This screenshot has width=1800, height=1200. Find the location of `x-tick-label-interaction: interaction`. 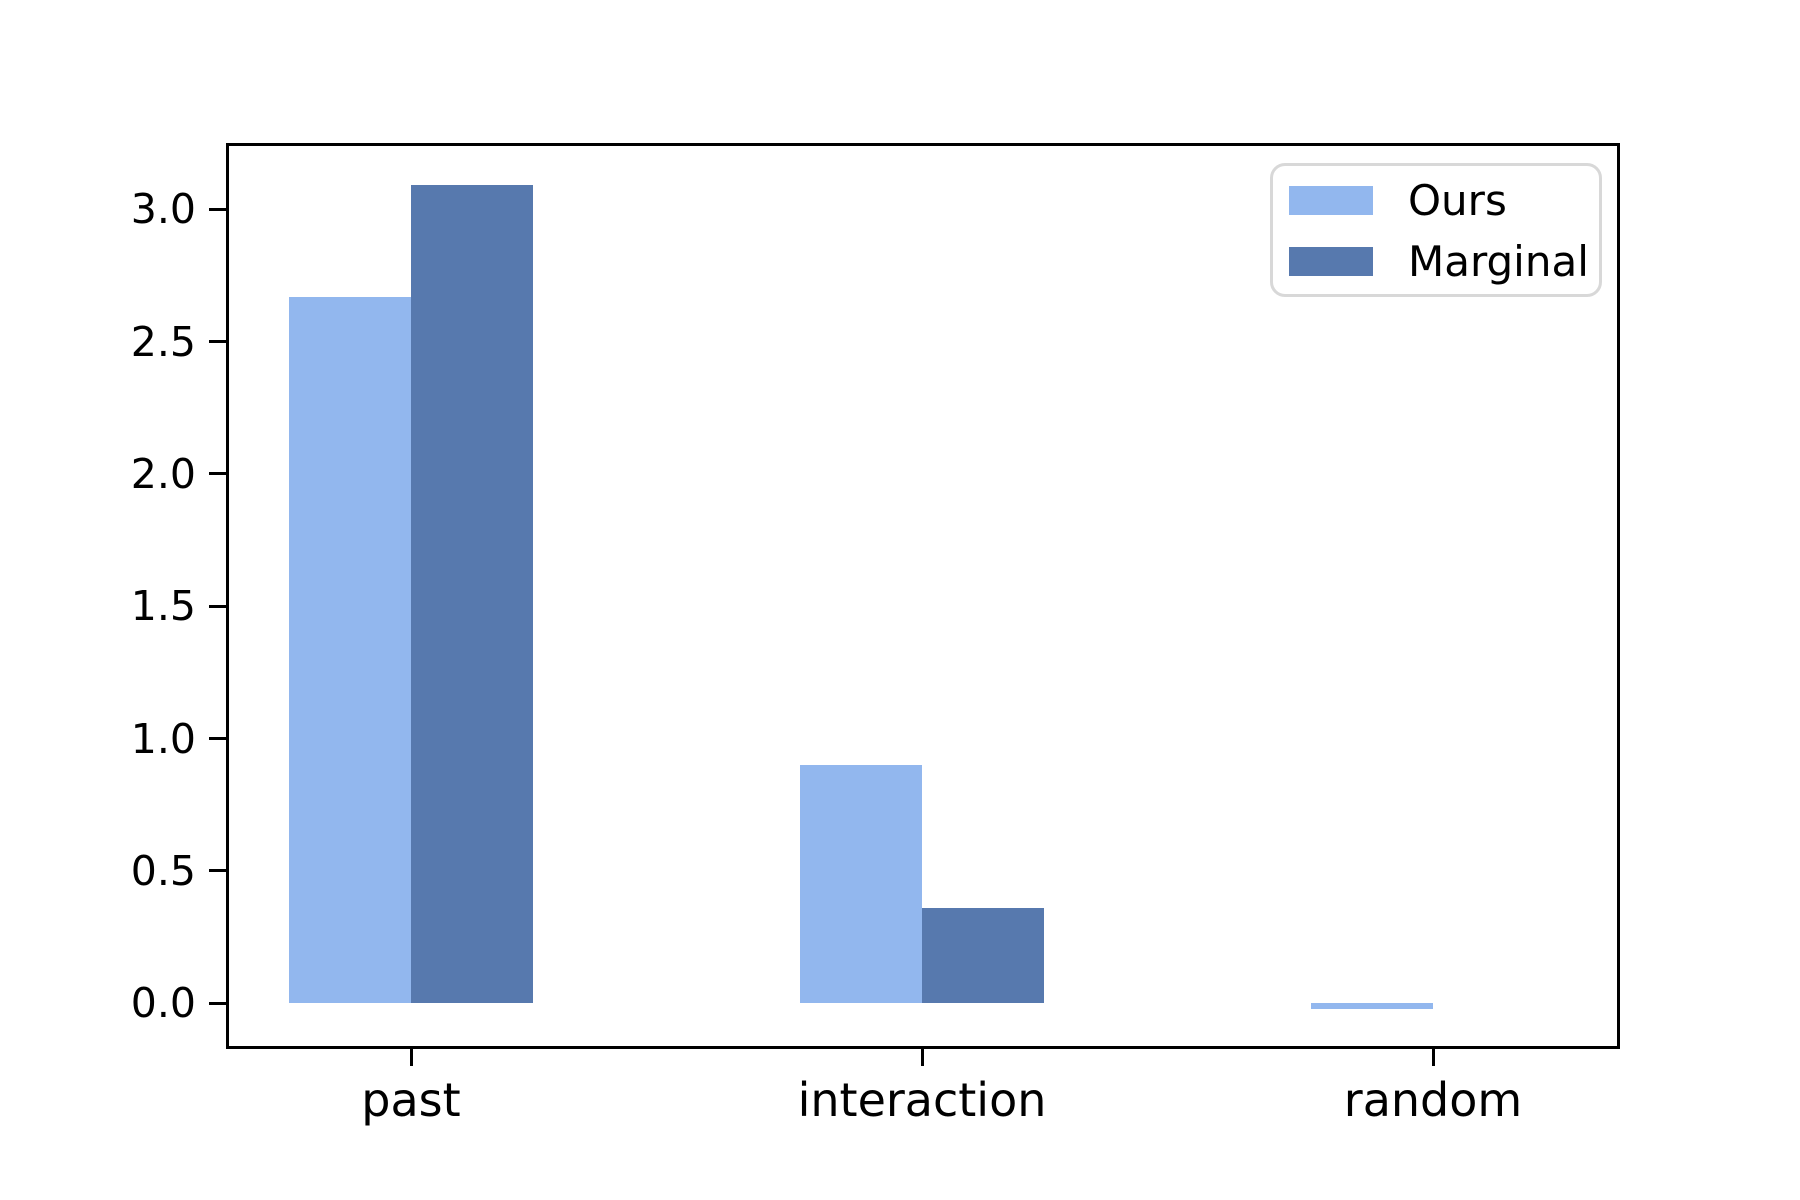

x-tick-label-interaction: interaction is located at coordinates (922, 1100).